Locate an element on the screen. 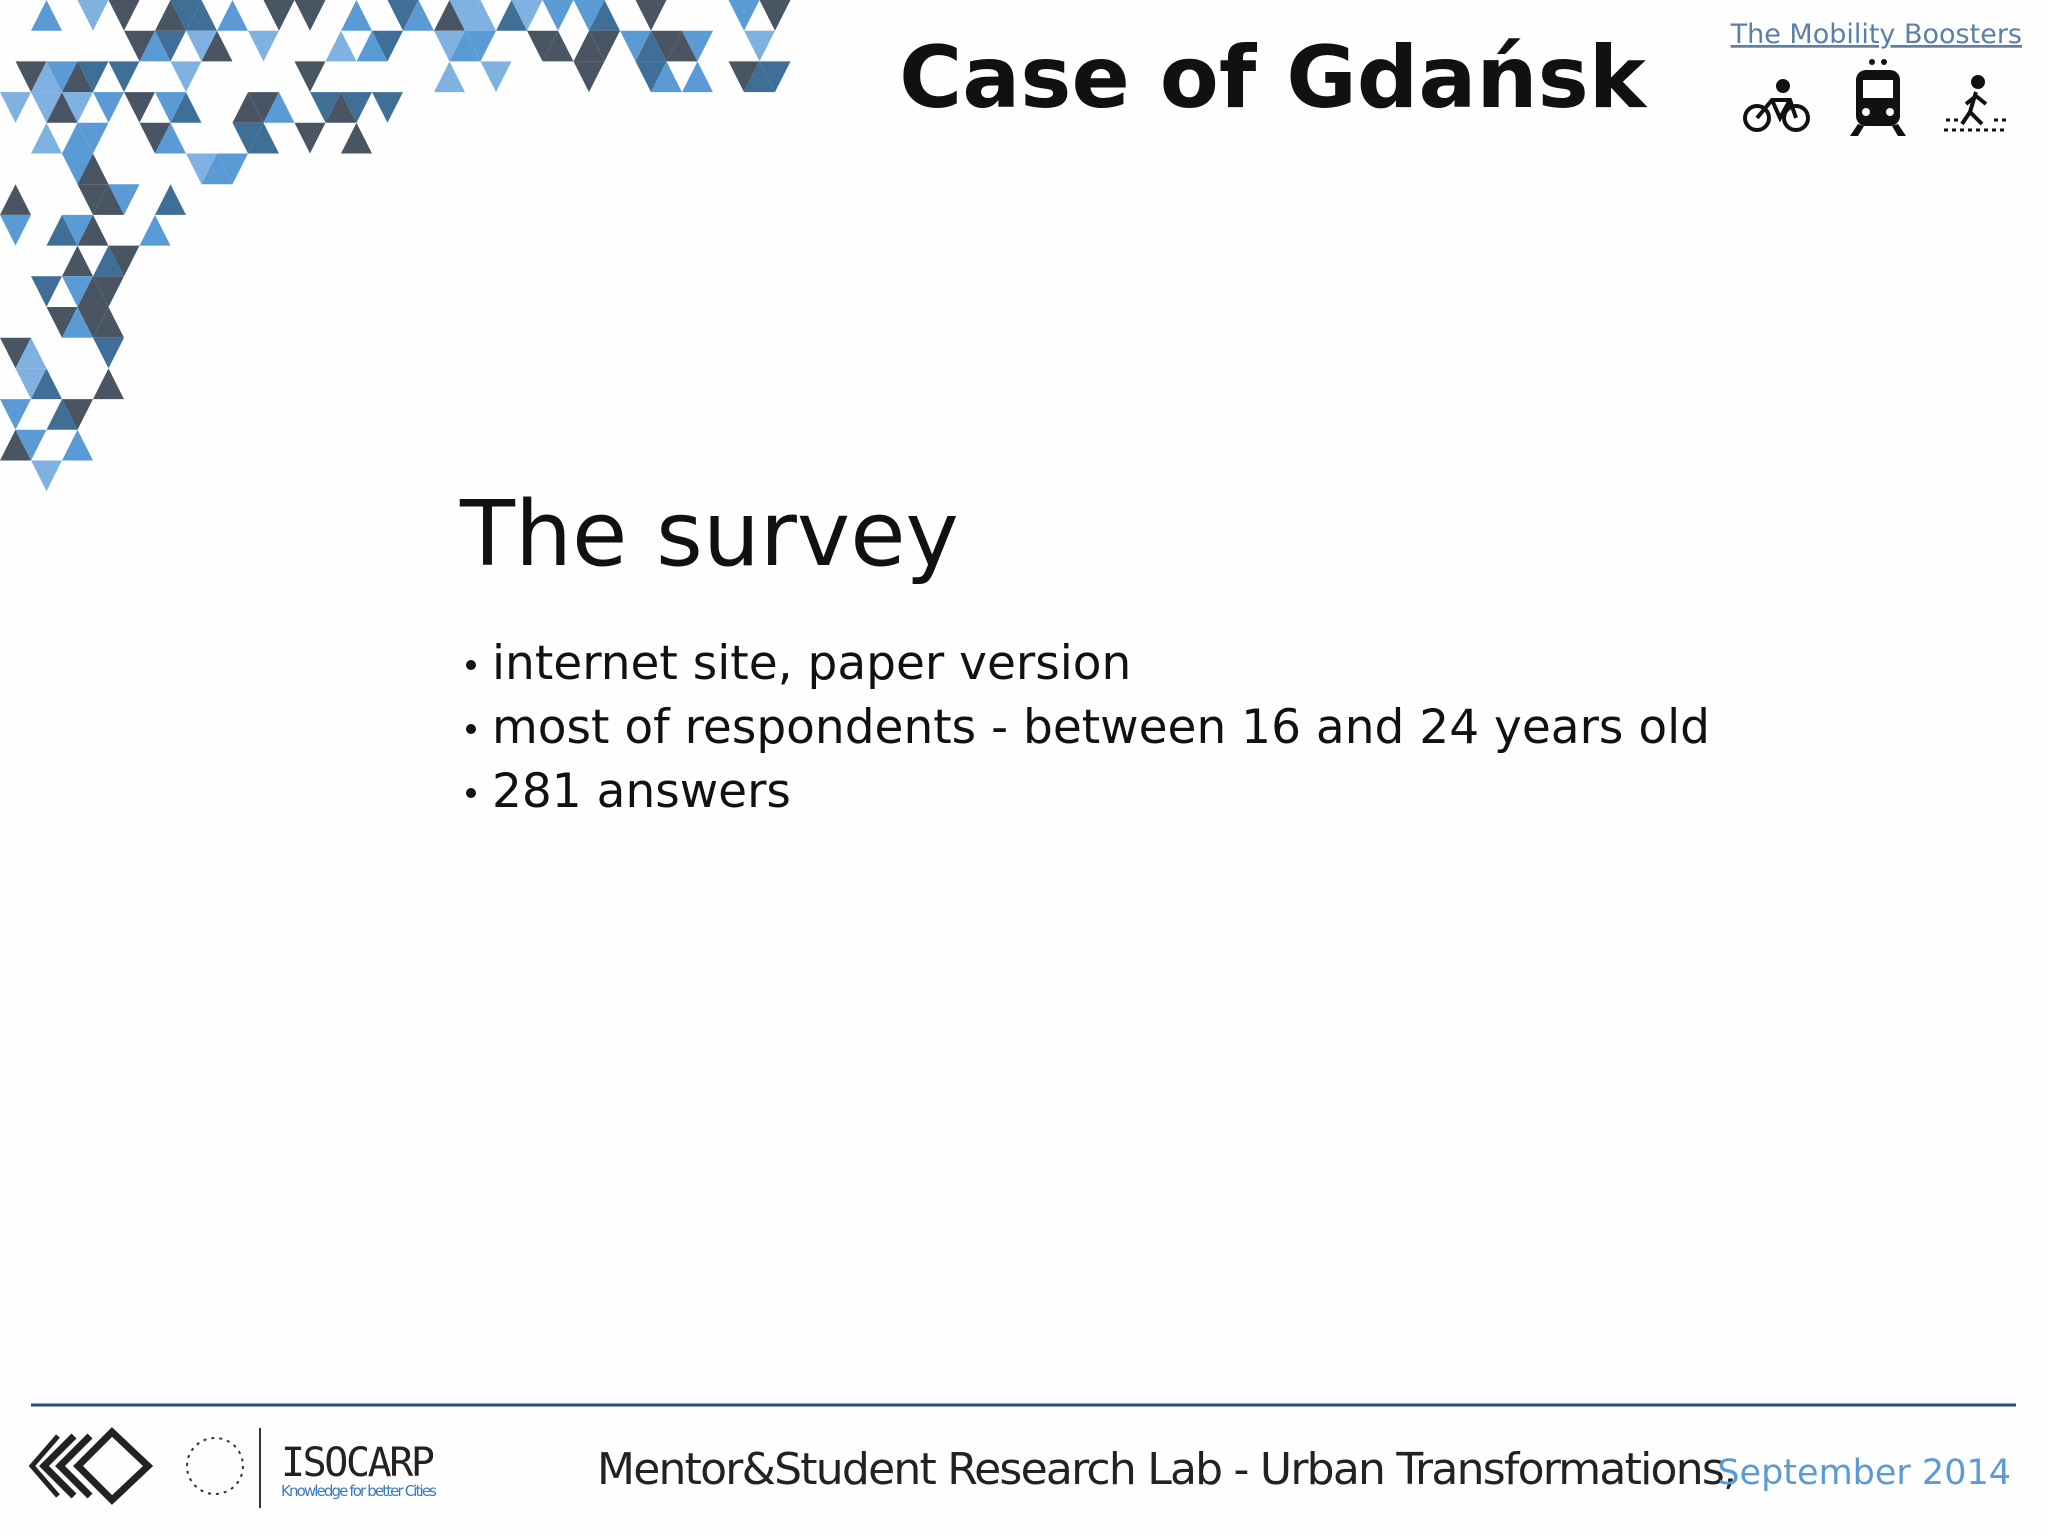 The width and height of the screenshot is (2048, 1536). train-icon is located at coordinates (1878, 97).